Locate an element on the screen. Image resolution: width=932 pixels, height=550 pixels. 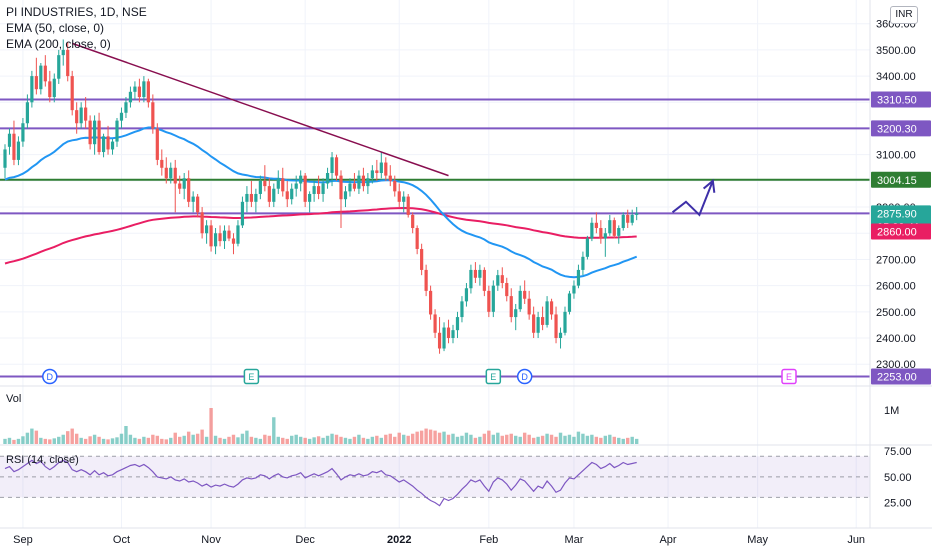
level-badge-3310.50-text: 3310.50 is located at coordinates (897, 101).